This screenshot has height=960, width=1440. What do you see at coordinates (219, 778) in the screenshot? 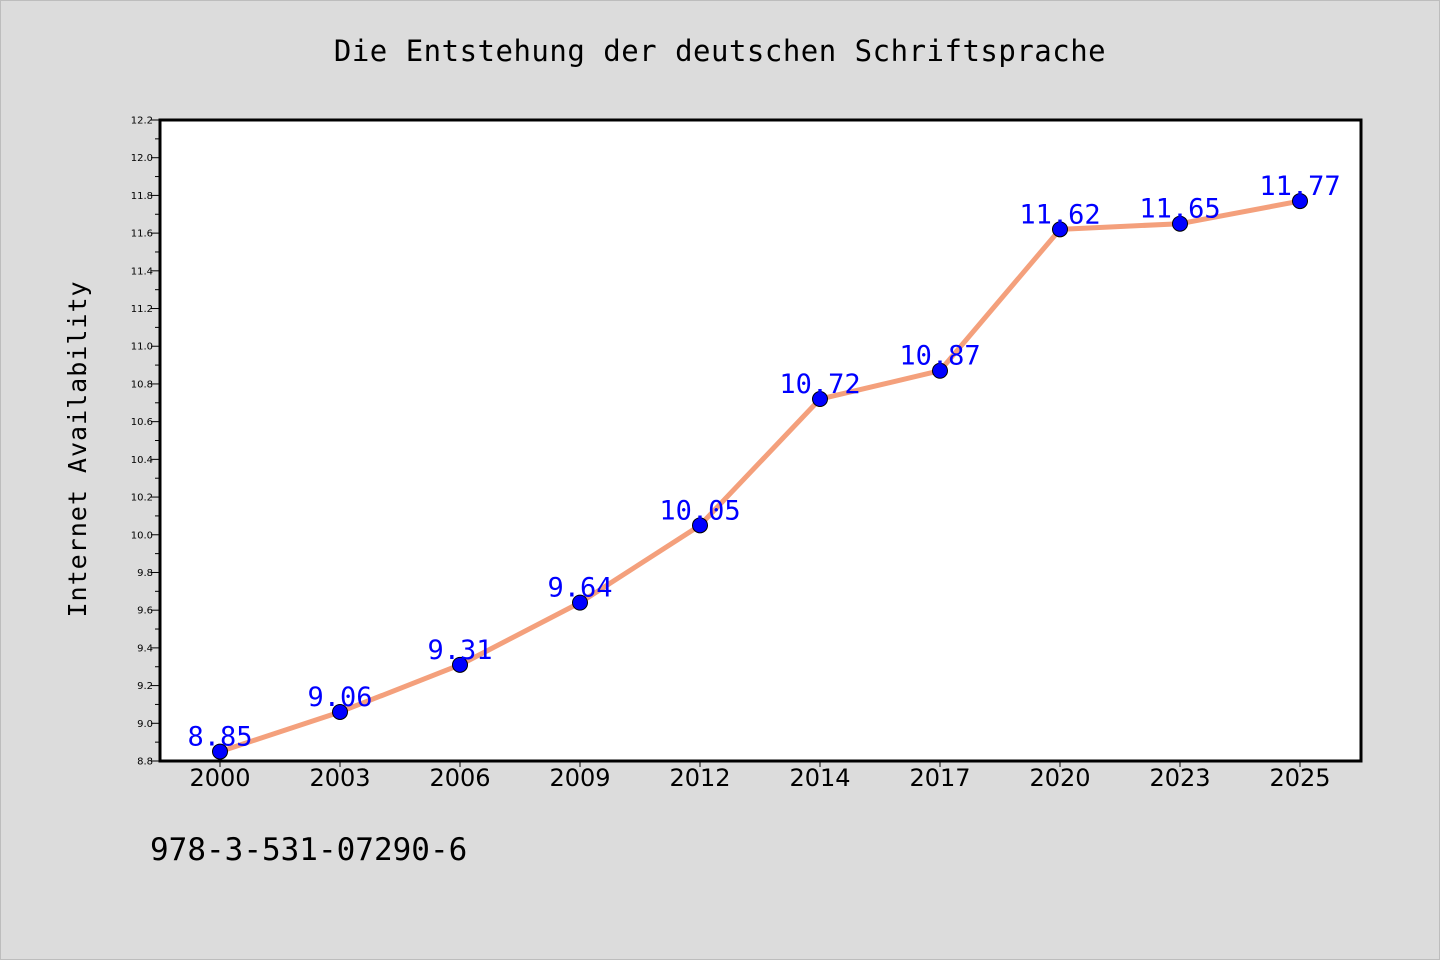
I see `x-tick-label: 2000` at bounding box center [219, 778].